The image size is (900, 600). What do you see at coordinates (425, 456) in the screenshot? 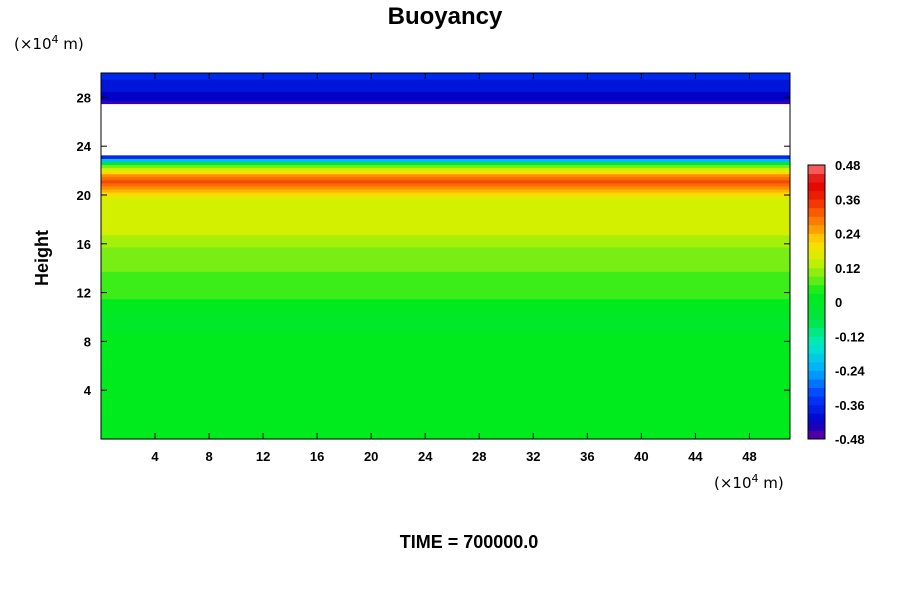
I see `x-tick-label: 24` at bounding box center [425, 456].